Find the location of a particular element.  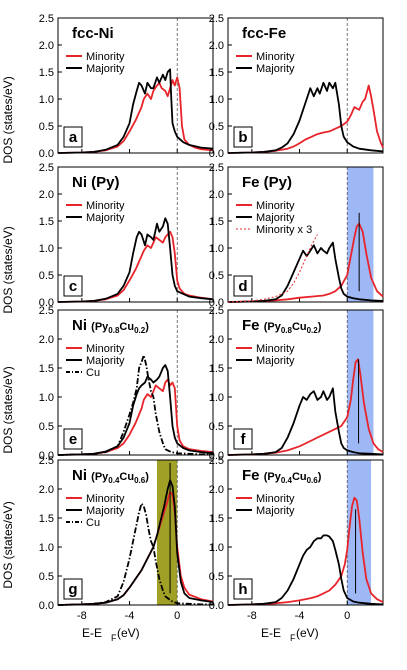

legend-label-f: Minority is located at coordinates (275, 349).